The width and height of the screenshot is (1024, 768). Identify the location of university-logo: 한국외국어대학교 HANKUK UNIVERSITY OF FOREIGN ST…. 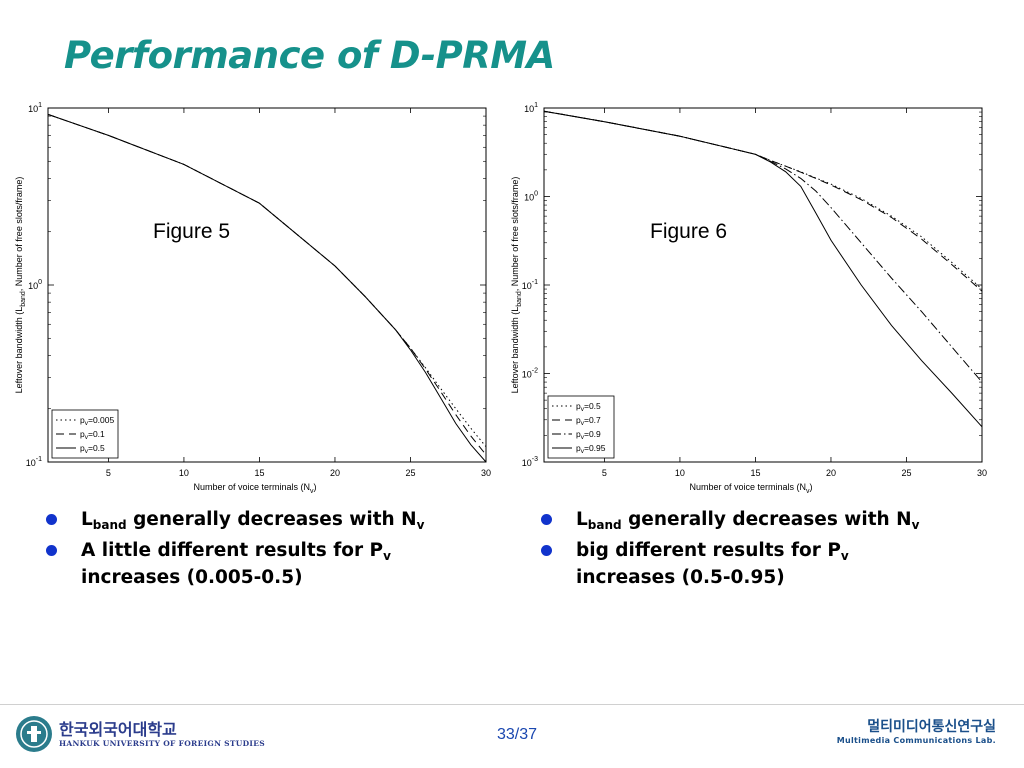
(140, 734).